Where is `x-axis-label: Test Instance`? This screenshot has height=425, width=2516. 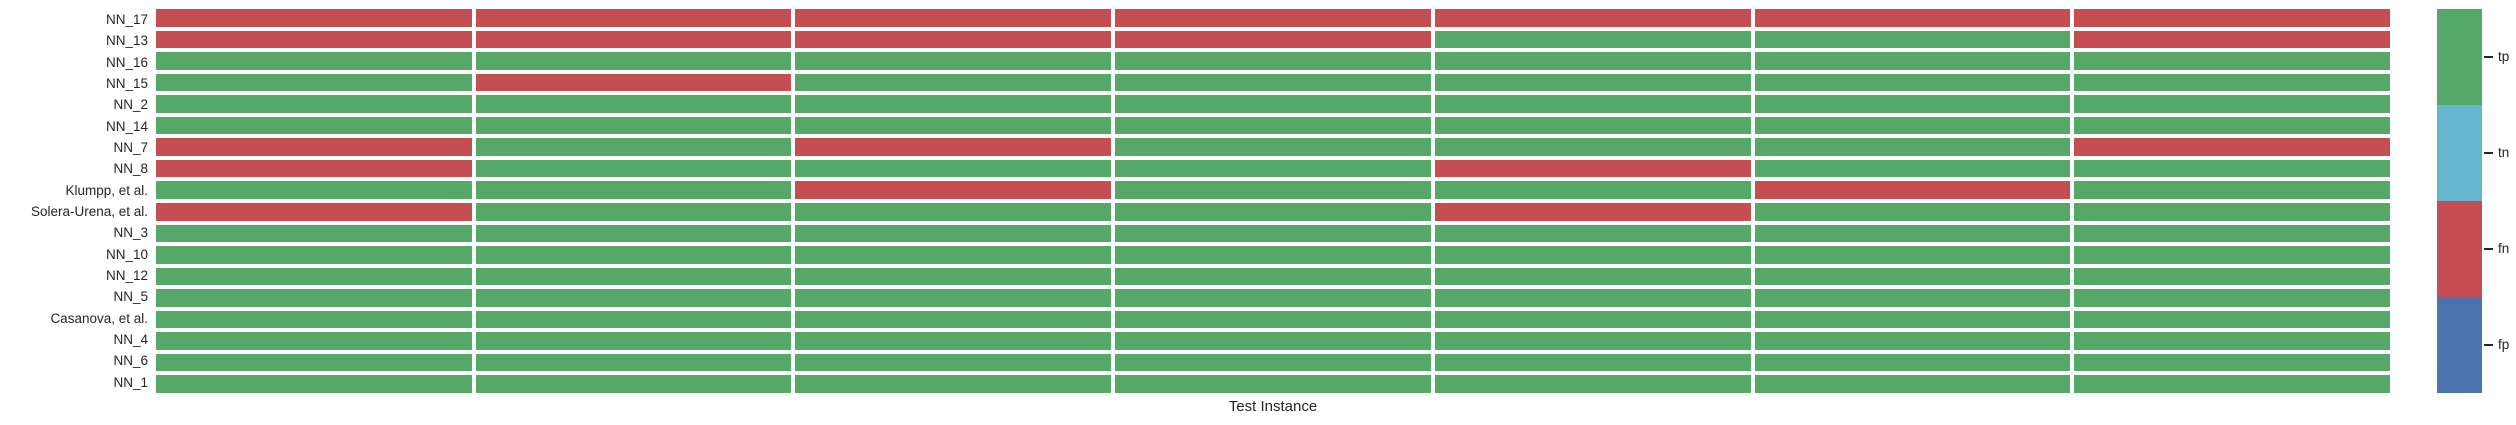 x-axis-label: Test Instance is located at coordinates (1273, 406).